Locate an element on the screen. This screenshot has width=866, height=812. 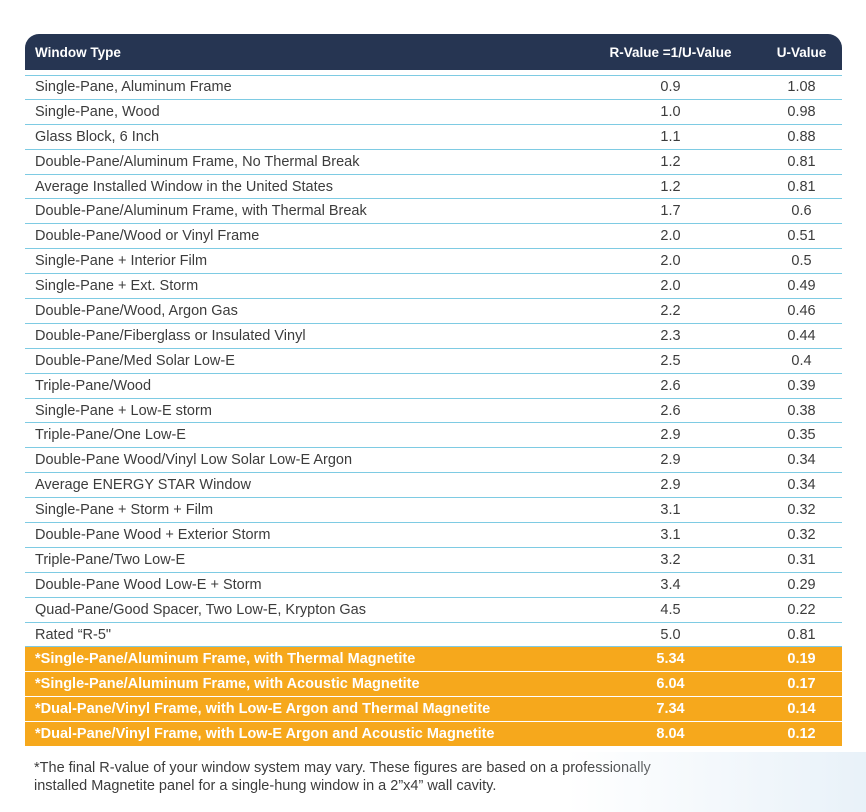
table-row: Rated “R-5" 5.0 0.81 is located at coordinates (433, 635).